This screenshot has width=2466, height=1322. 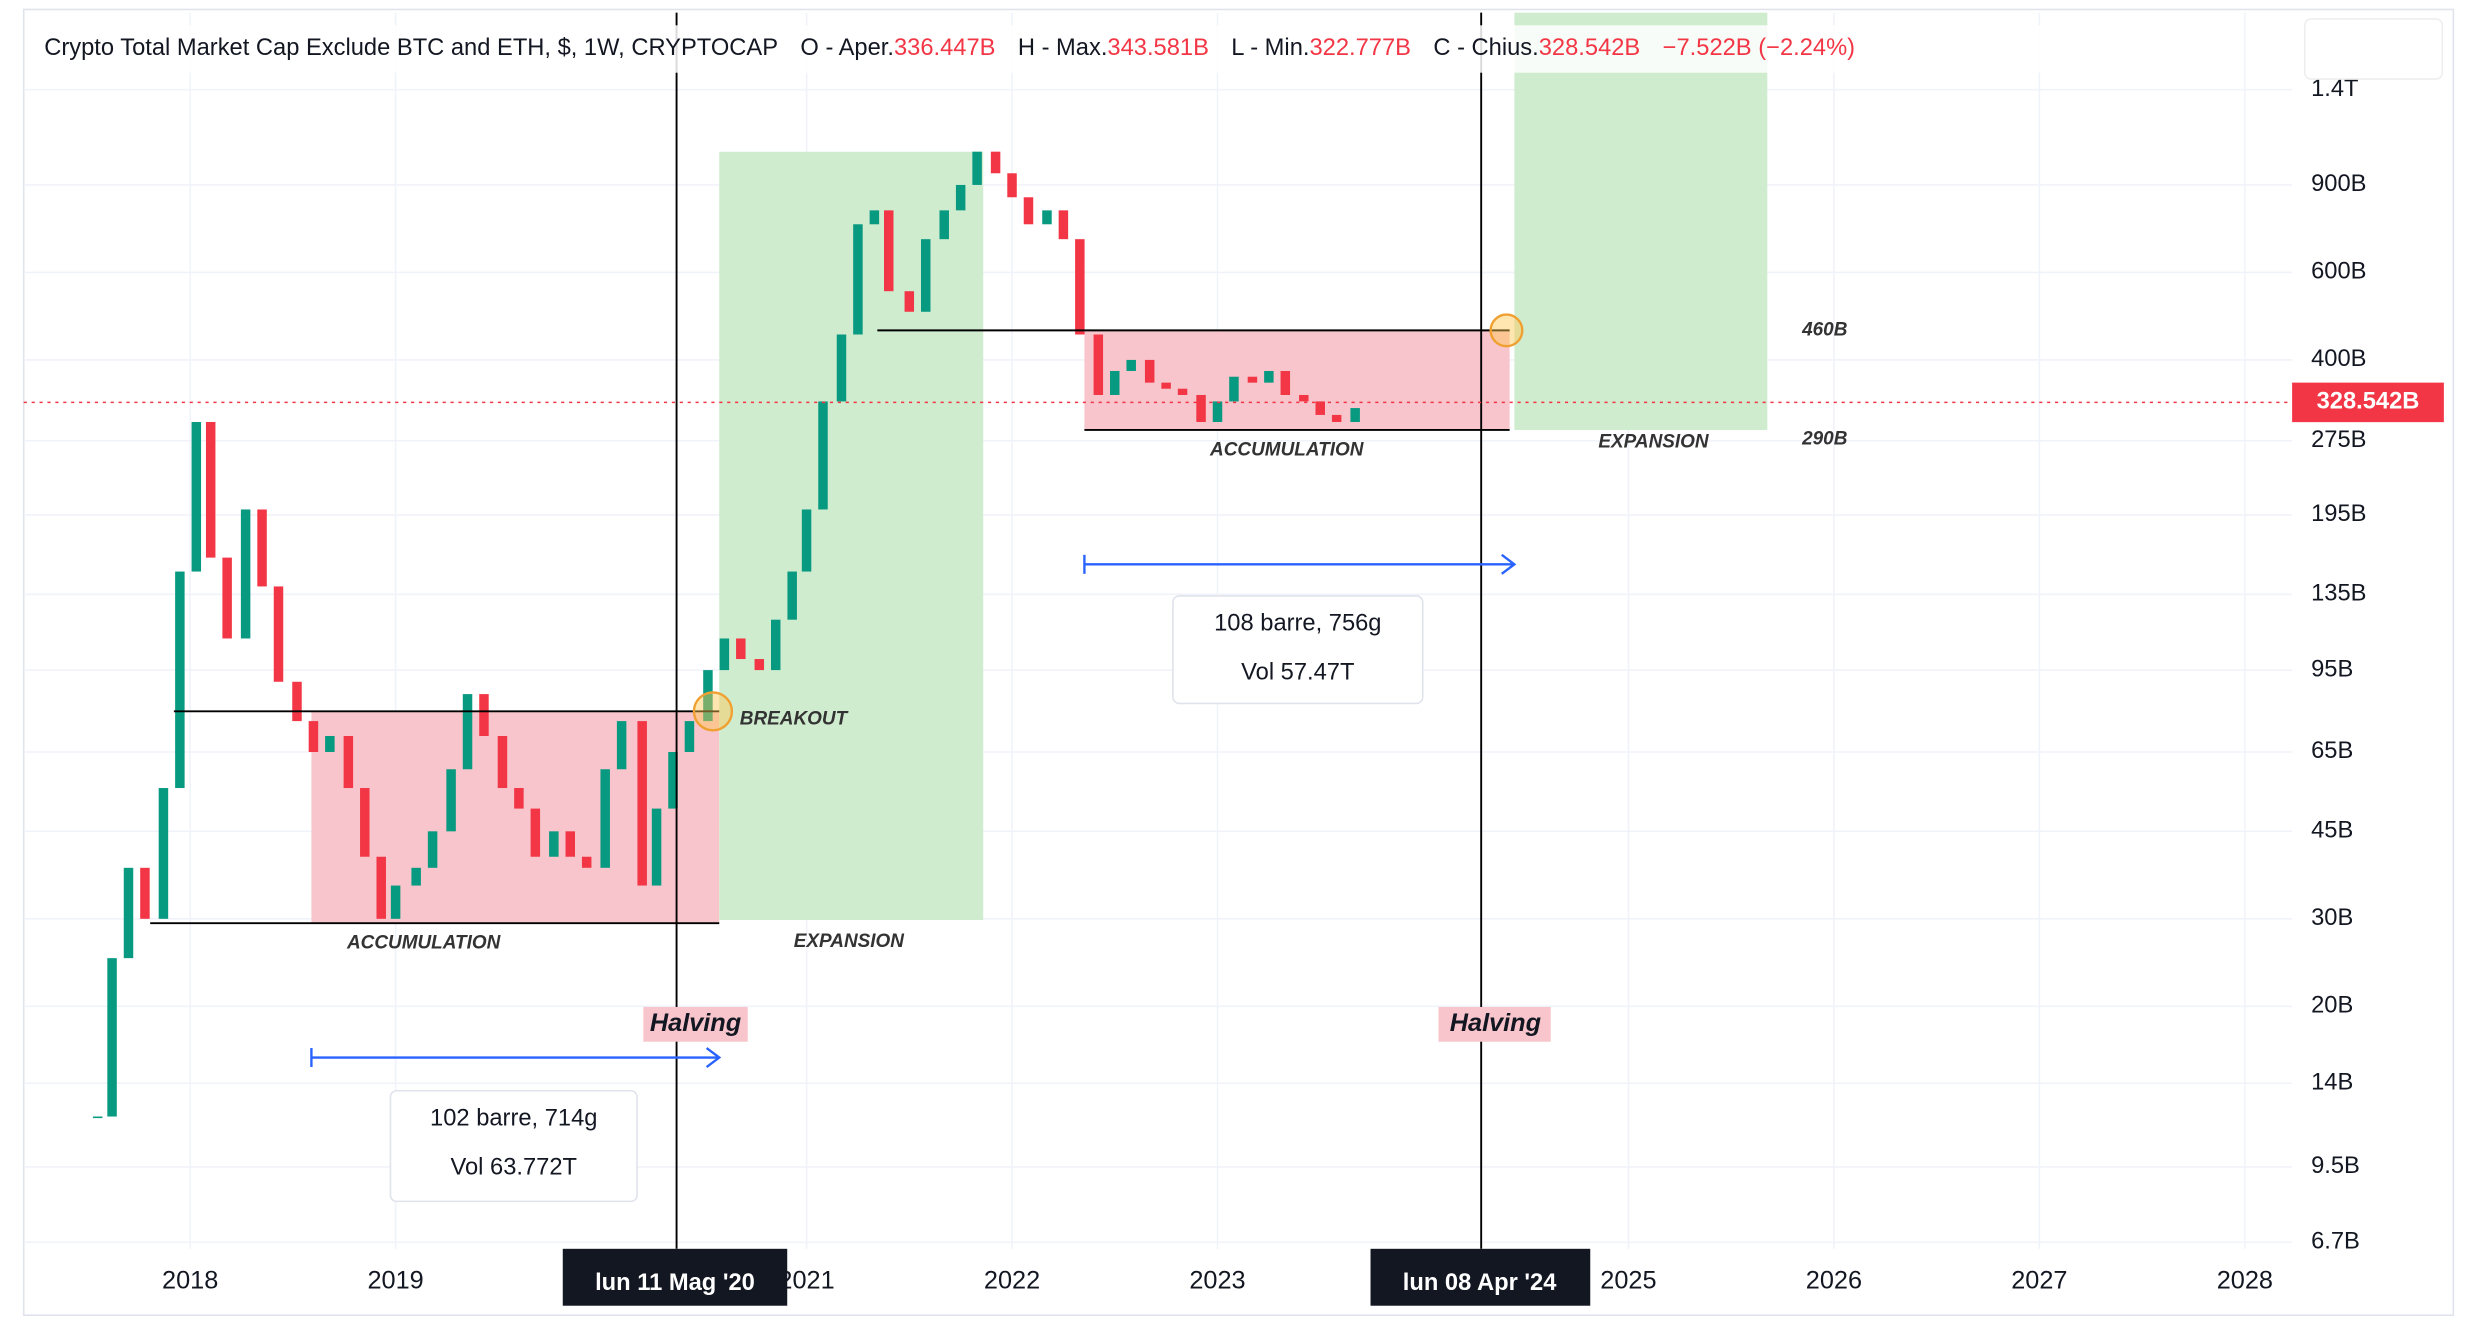 I want to click on y-tick-label: 195B, so click(x=2338, y=514).